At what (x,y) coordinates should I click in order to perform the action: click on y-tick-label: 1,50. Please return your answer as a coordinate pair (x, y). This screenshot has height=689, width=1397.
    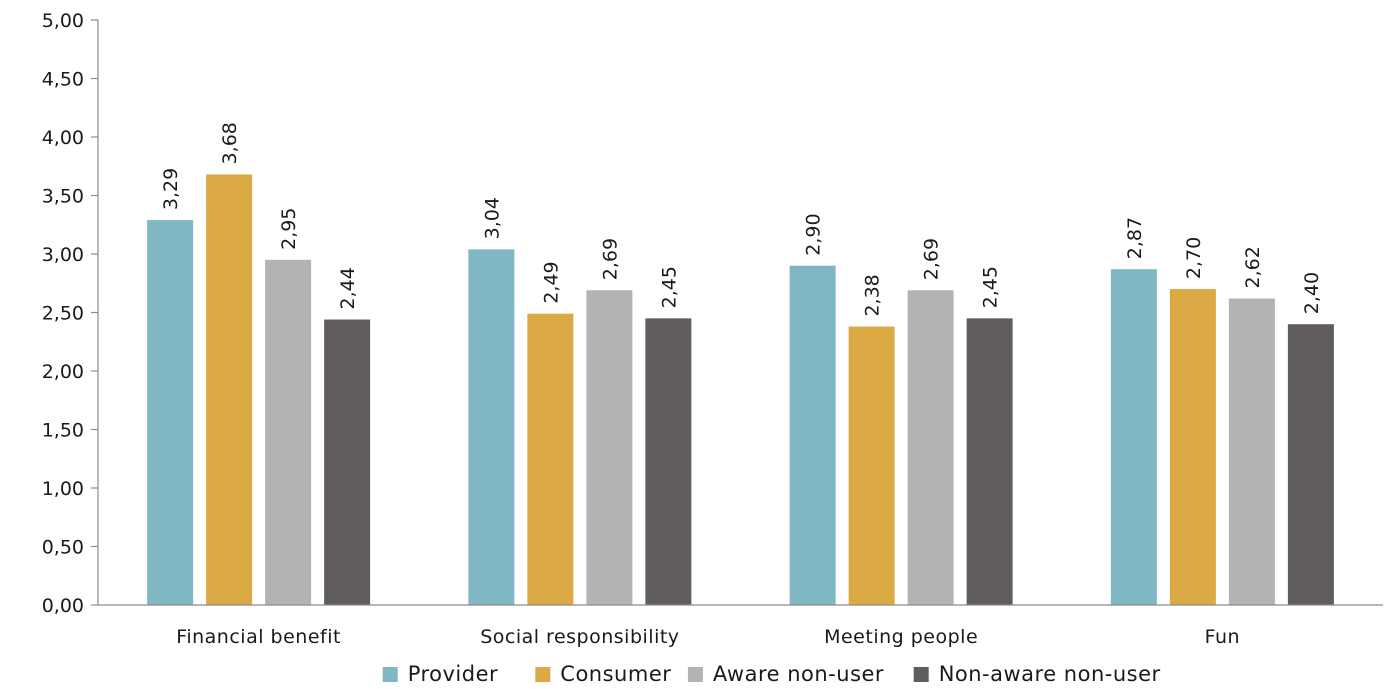
    Looking at the image, I should click on (63, 431).